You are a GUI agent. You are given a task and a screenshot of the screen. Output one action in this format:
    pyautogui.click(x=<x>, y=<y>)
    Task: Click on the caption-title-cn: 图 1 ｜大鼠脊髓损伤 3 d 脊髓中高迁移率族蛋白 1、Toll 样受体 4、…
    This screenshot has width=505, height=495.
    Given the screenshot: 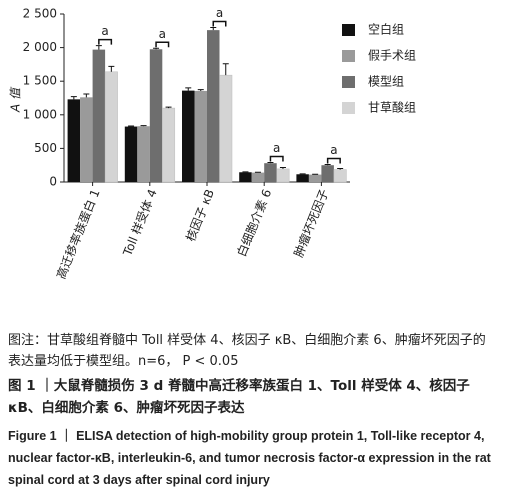 What is the action you would take?
    pyautogui.click(x=239, y=397)
    